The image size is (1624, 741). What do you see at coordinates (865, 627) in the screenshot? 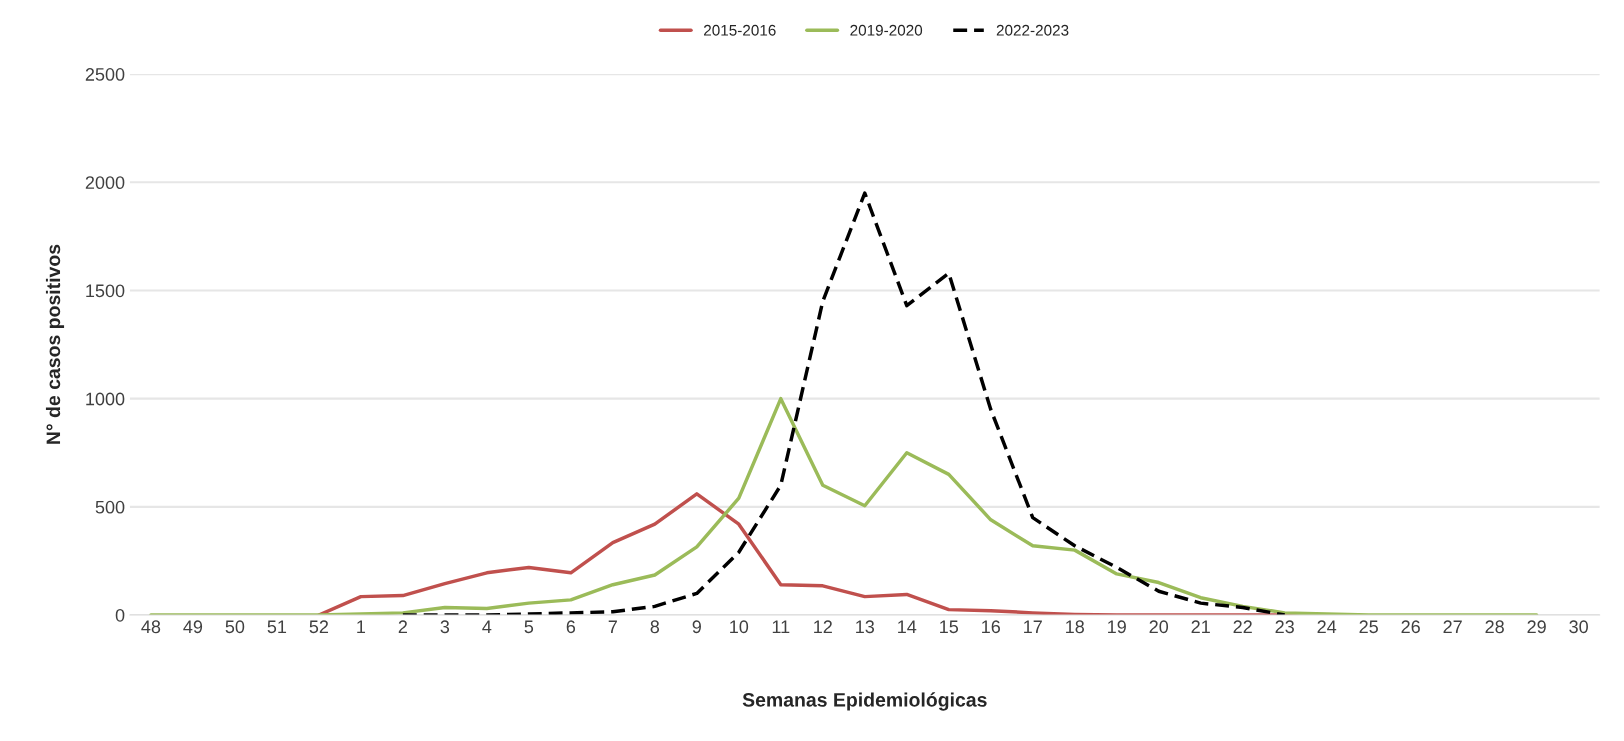
I see `x-tick-label: 13` at bounding box center [865, 627].